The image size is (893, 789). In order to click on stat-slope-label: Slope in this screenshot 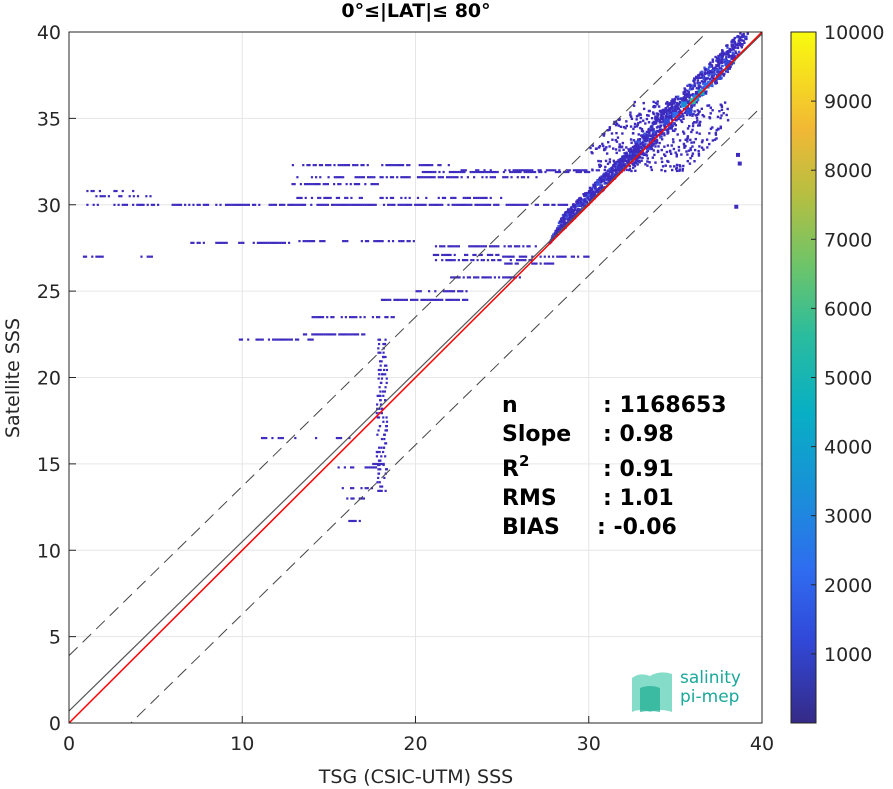, I will do `click(536, 434)`.